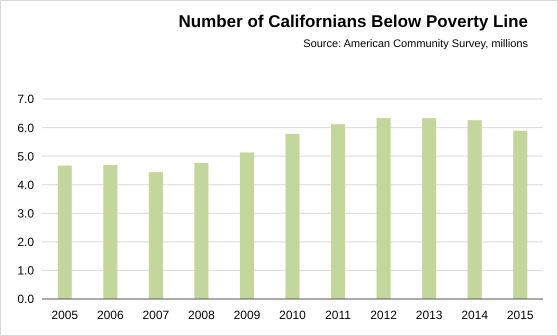 The image size is (558, 336). I want to click on y-tick-label: 3.0, so click(25, 213).